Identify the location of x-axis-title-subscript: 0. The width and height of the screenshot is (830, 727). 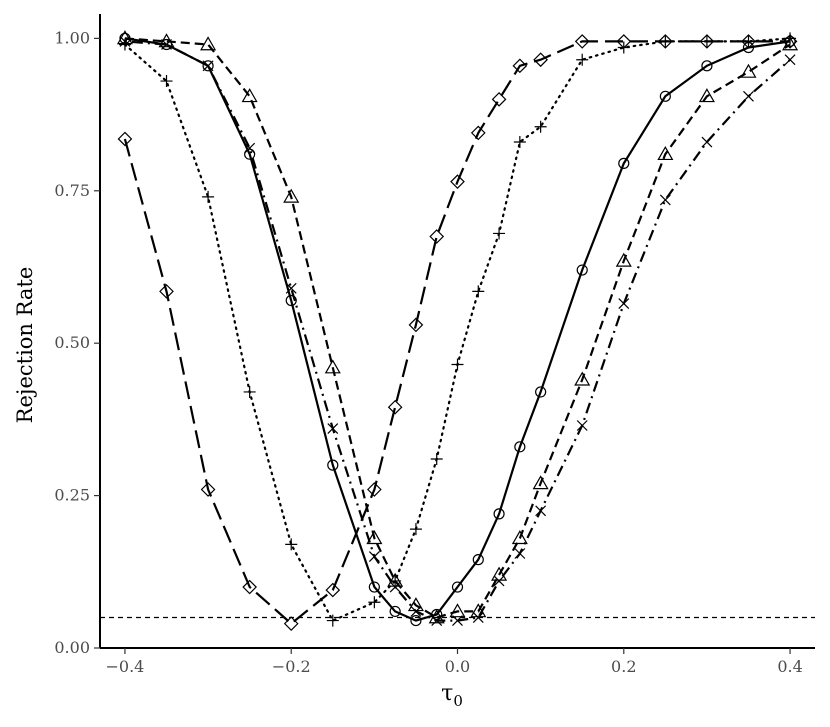
(458, 701).